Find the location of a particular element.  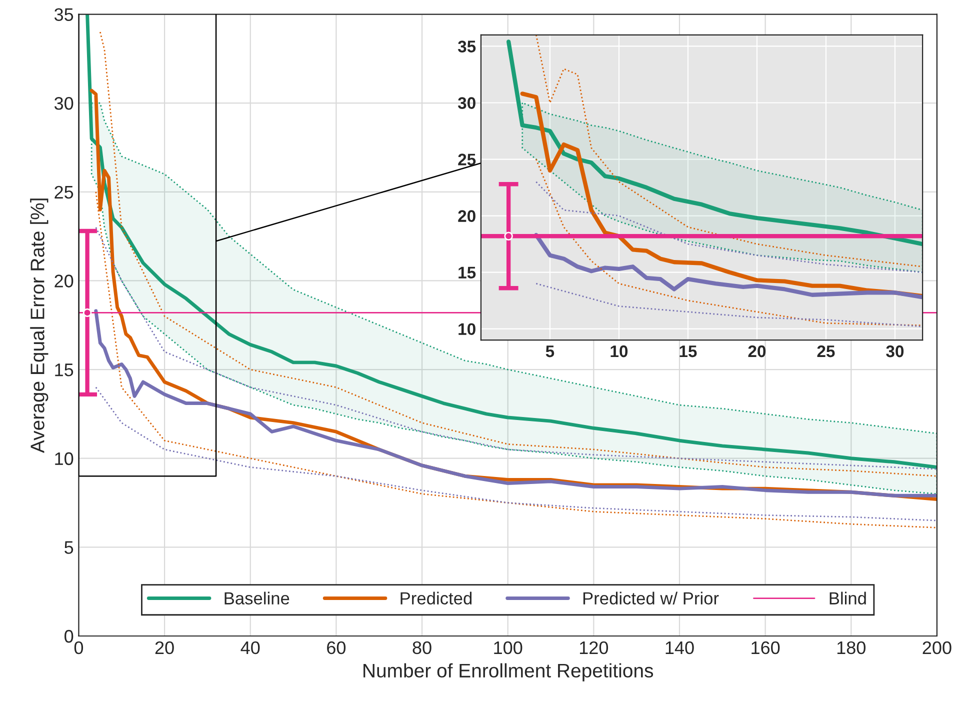

x-tick-label: 15 is located at coordinates (688, 352).